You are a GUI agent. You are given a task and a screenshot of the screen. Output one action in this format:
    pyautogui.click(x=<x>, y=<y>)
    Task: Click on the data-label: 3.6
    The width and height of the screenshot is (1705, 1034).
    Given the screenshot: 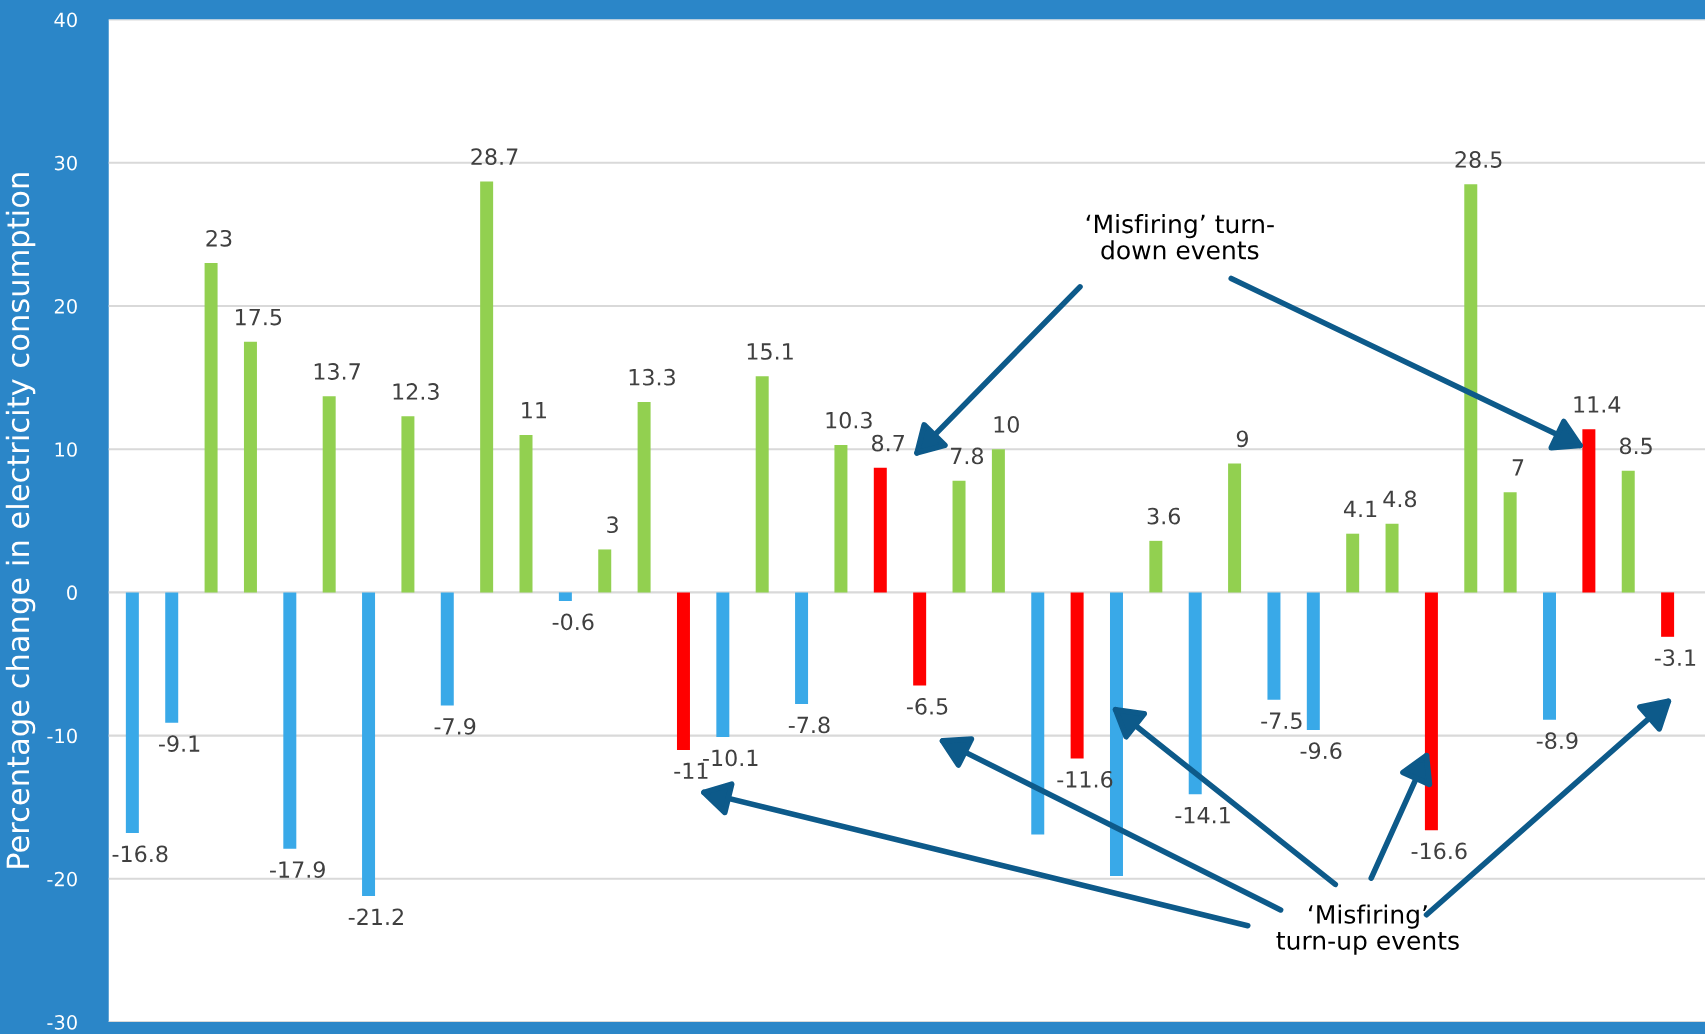 What is the action you would take?
    pyautogui.click(x=1163, y=516)
    